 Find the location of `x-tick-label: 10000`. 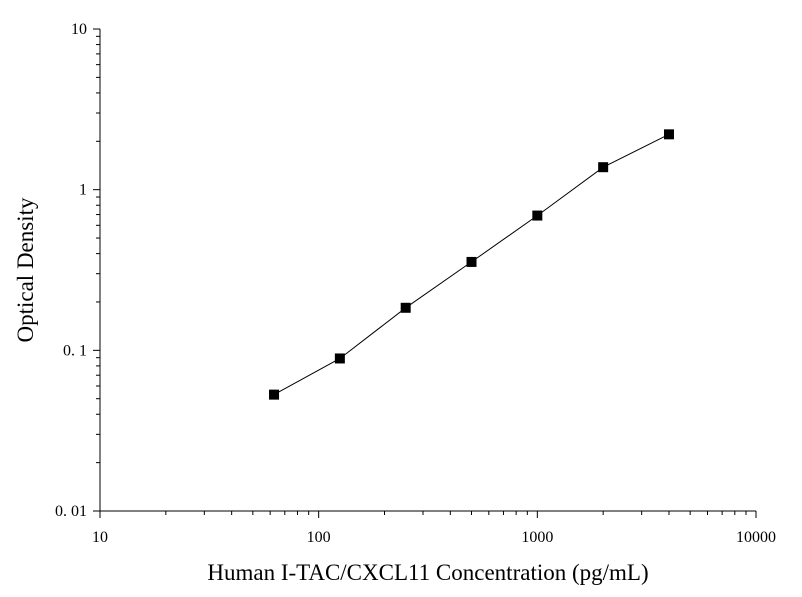

x-tick-label: 10000 is located at coordinates (756, 537).